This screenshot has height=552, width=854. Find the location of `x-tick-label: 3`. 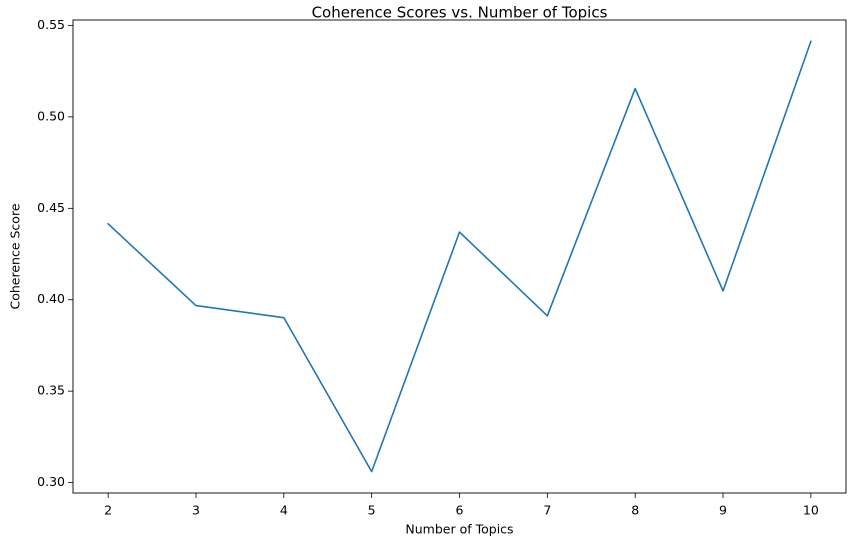

x-tick-label: 3 is located at coordinates (196, 510).